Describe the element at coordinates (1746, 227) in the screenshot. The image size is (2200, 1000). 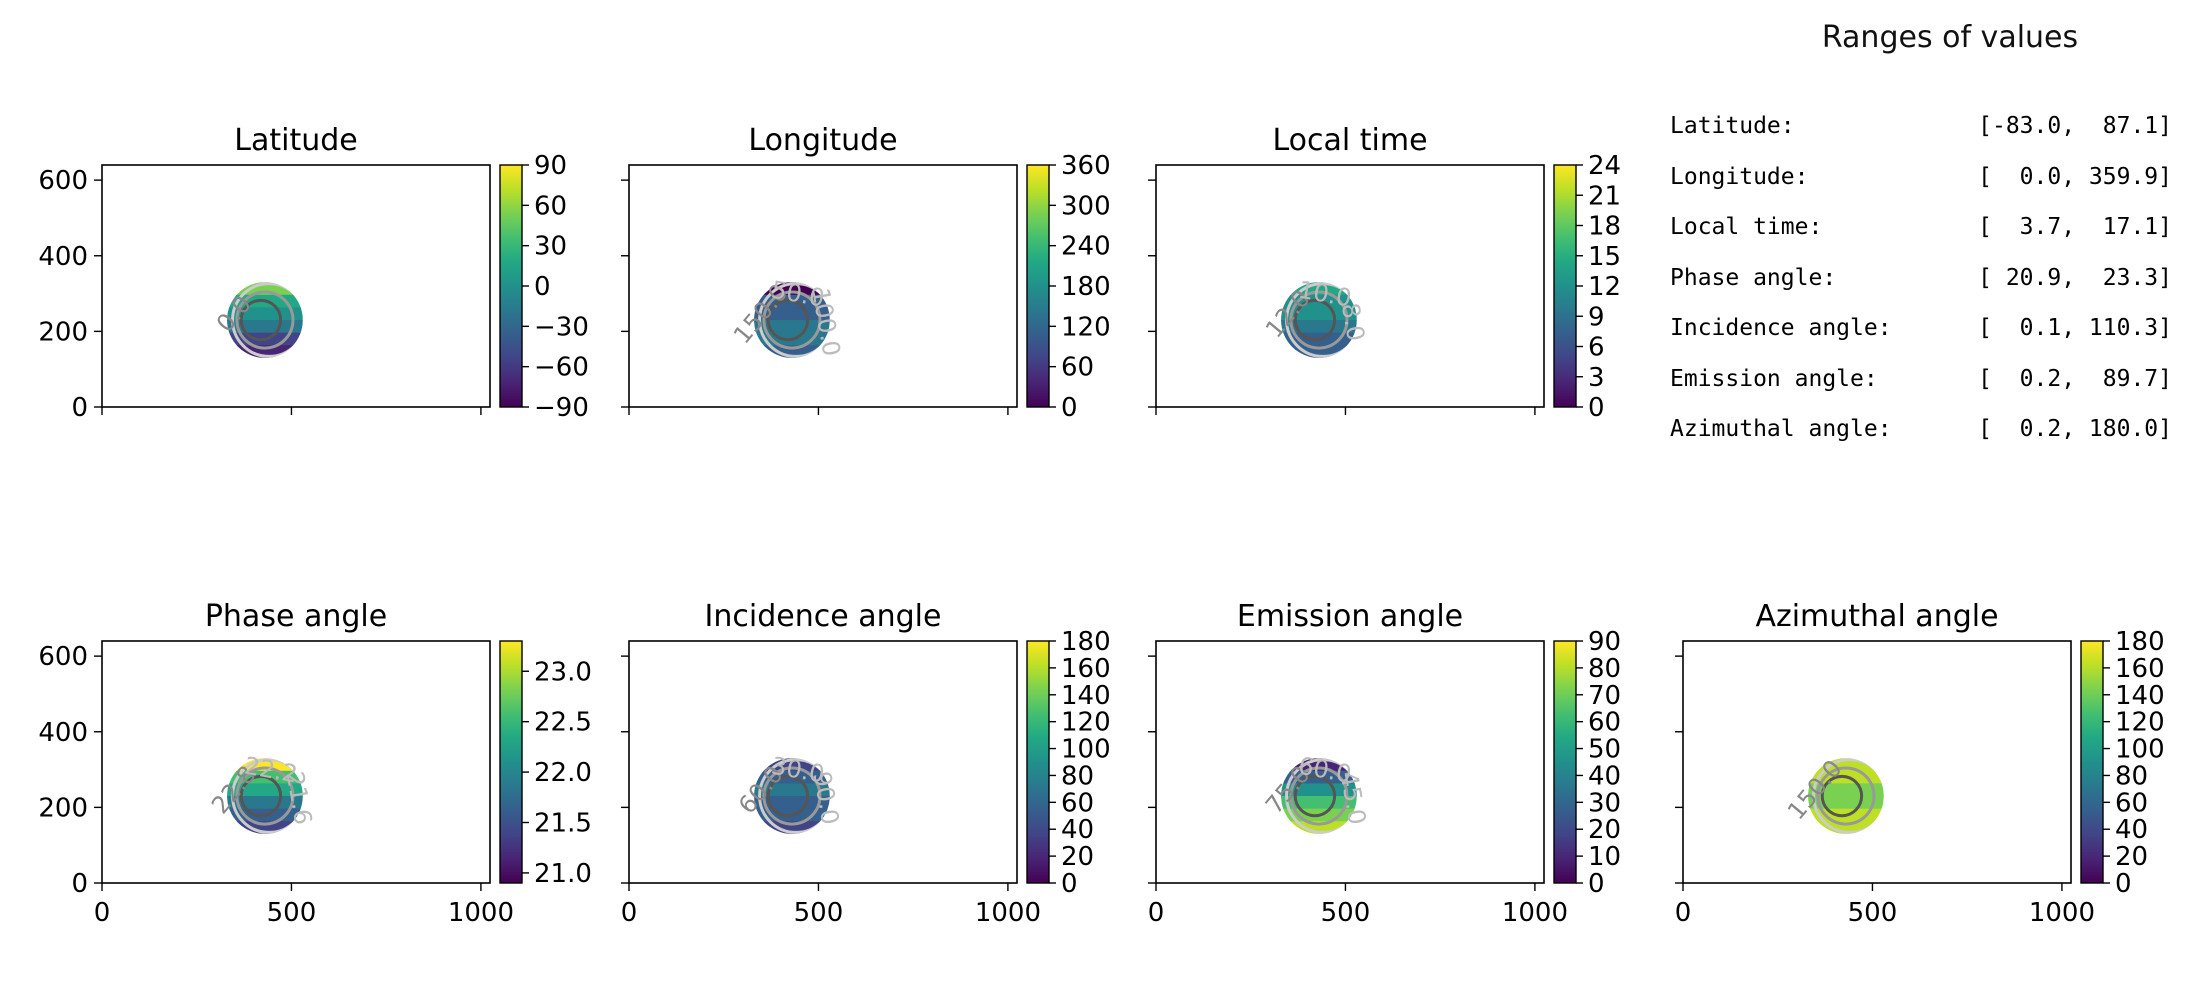
I see `range-label: Local time:` at that location.